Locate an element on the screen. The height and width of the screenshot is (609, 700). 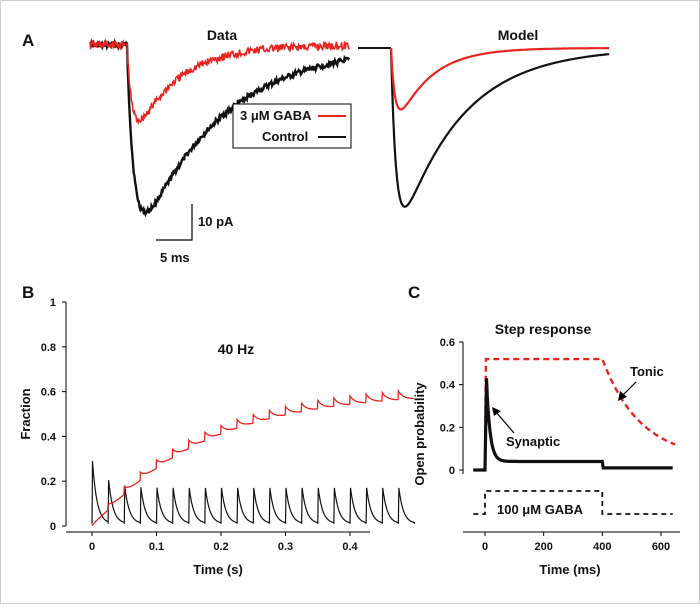
legend-label-control: Control is located at coordinates (285, 136).